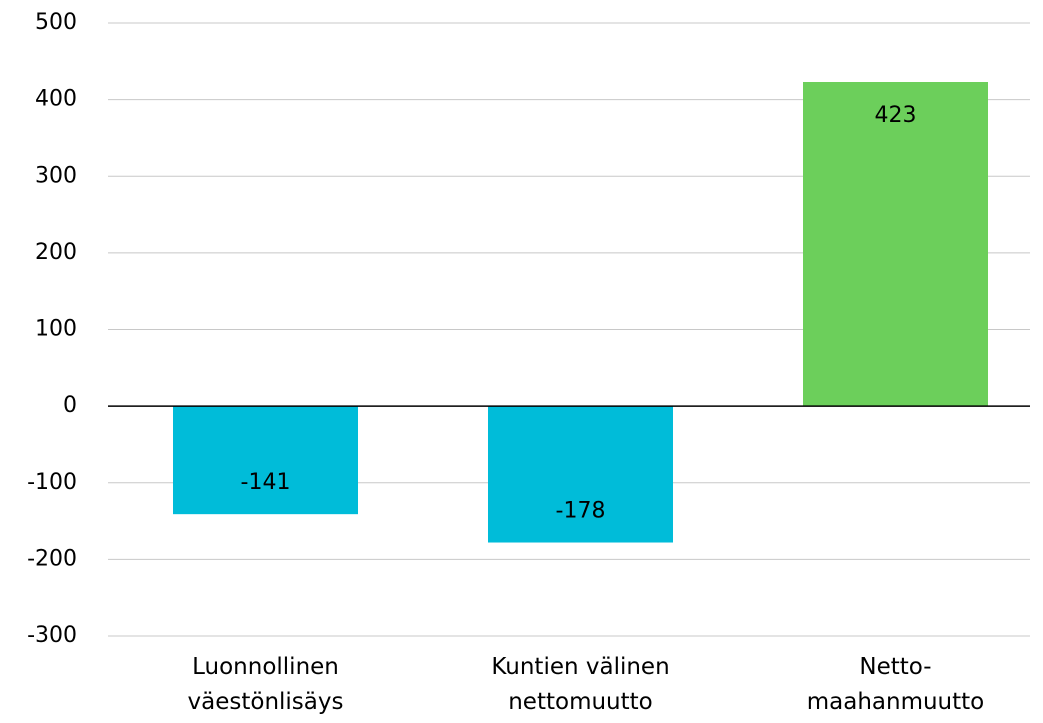  What do you see at coordinates (56, 99) in the screenshot?
I see `y-tick-label: 400` at bounding box center [56, 99].